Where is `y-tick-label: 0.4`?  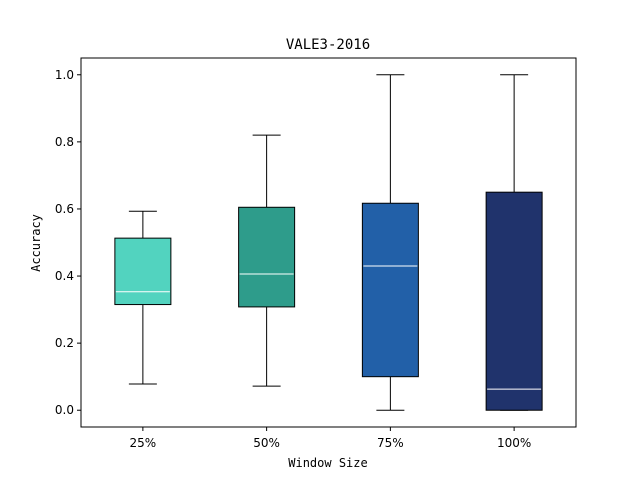
y-tick-label: 0.4 is located at coordinates (64, 276).